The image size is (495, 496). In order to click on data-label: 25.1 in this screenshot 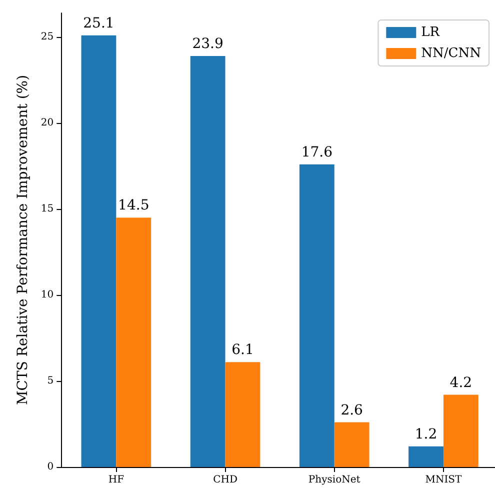, I will do `click(98, 23)`.